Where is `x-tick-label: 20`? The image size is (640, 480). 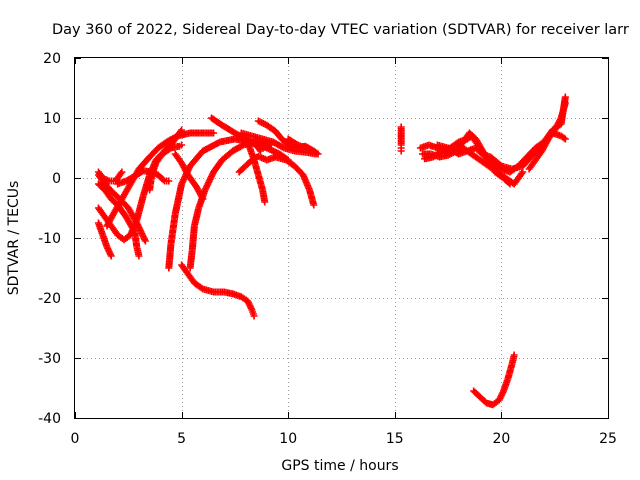 x-tick-label: 20 is located at coordinates (501, 439).